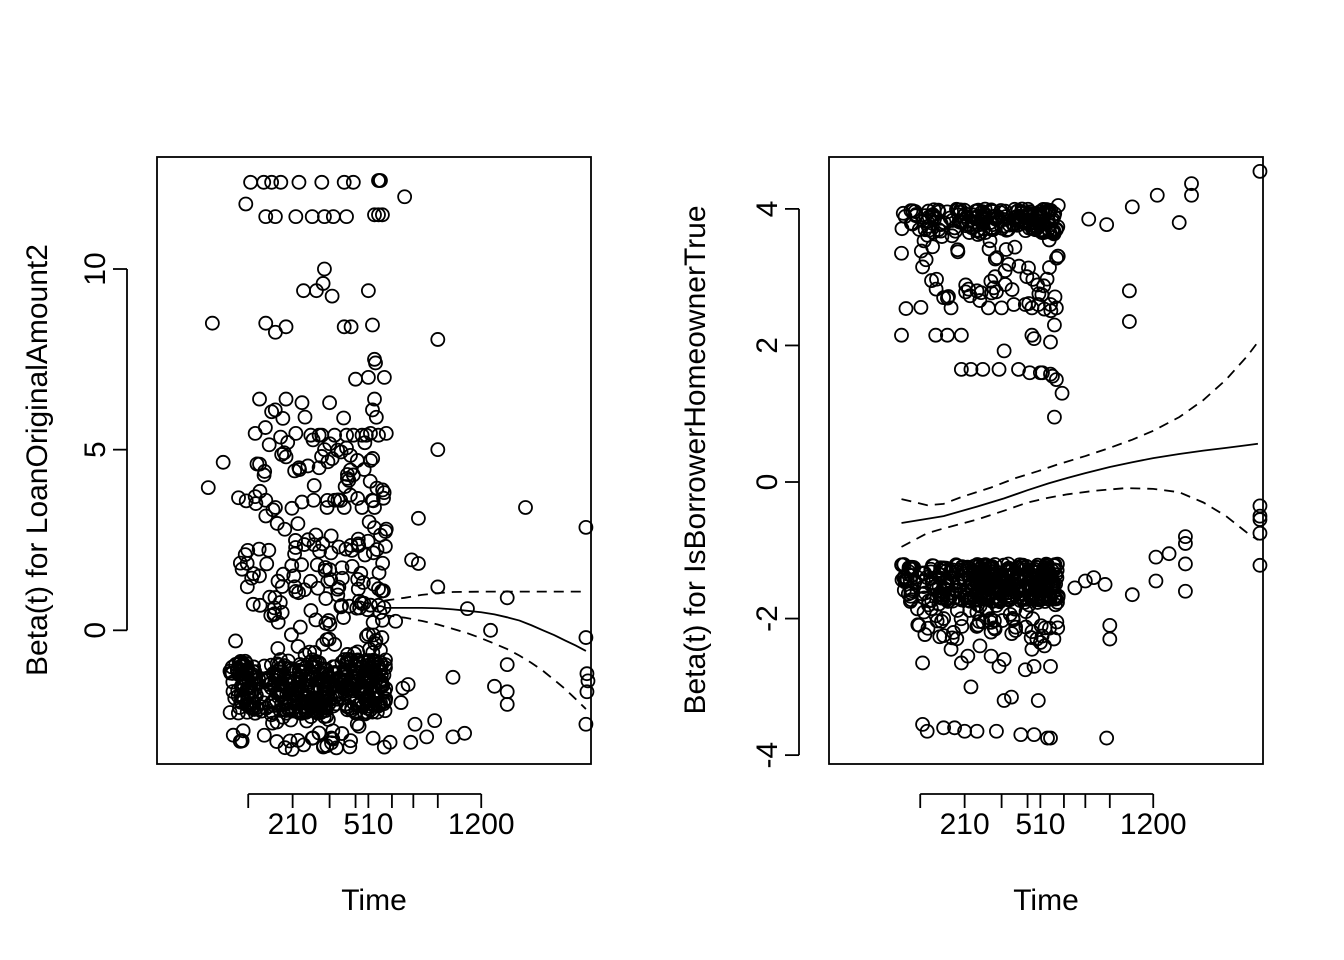 The height and width of the screenshot is (960, 1344). I want to click on y-tick-label: 10, so click(95, 268).